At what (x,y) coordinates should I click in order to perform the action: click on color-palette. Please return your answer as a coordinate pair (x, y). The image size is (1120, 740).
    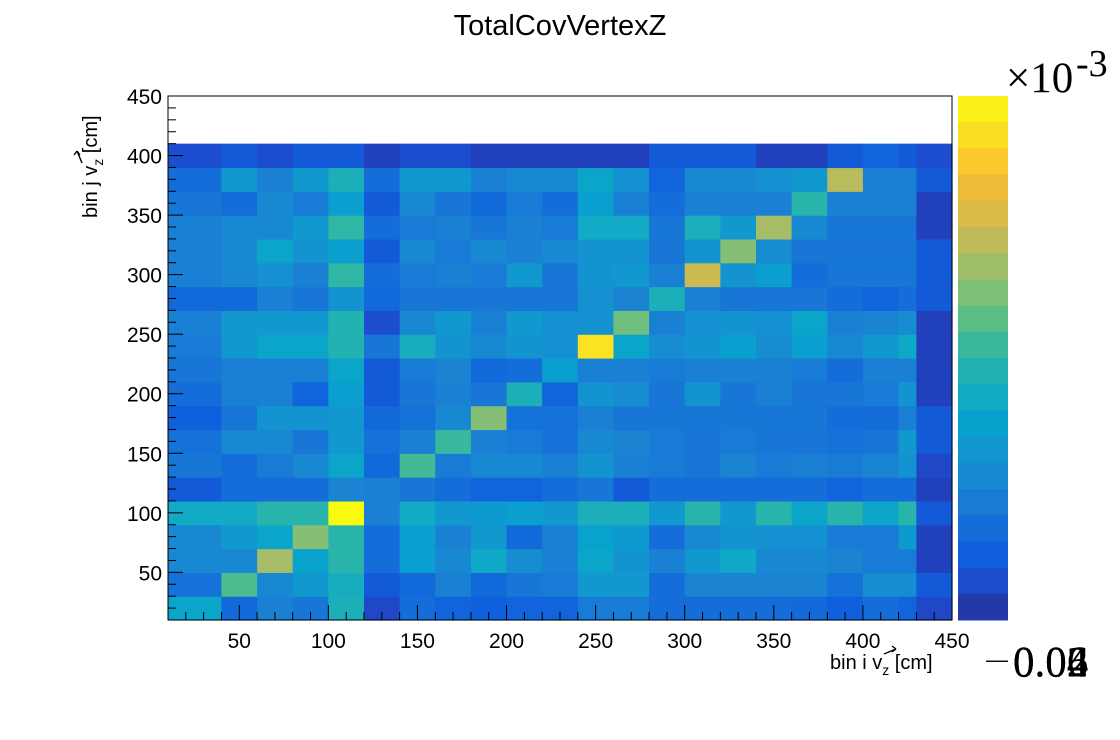
    Looking at the image, I should click on (983, 358).